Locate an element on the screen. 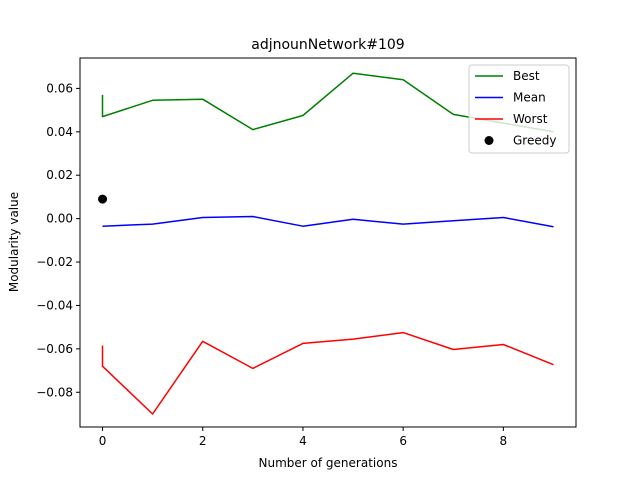  y-axis-label: Modularity value is located at coordinates (14, 242).